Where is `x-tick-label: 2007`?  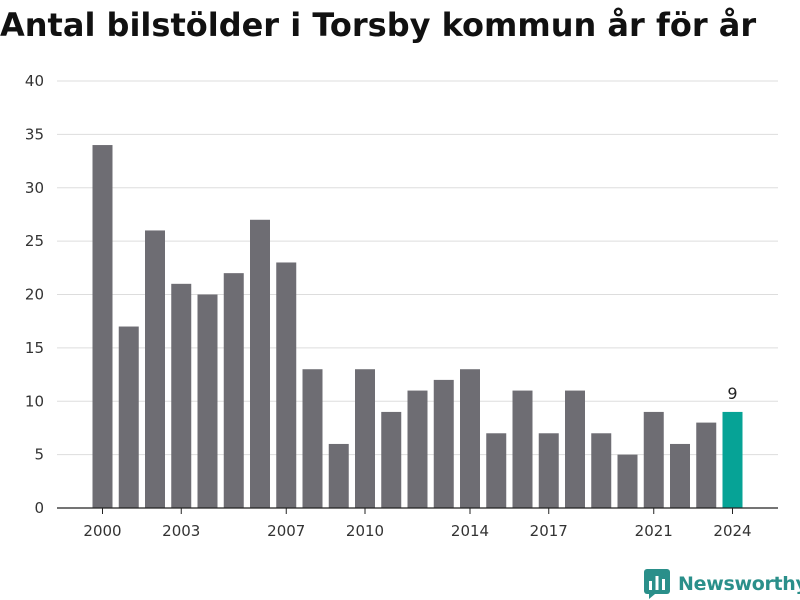
x-tick-label: 2007 is located at coordinates (286, 531).